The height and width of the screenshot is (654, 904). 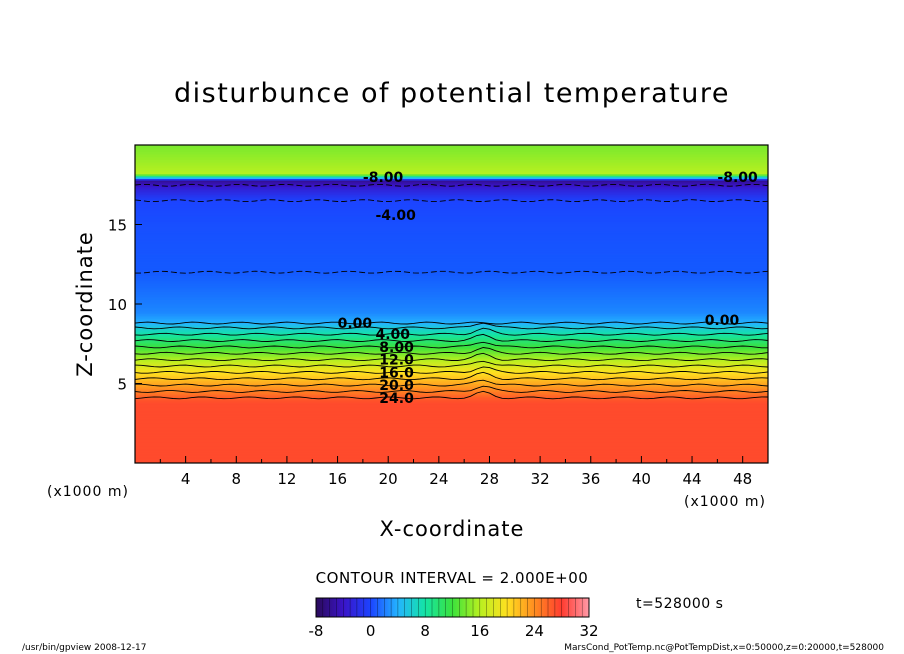 I want to click on contour-label: 20.0, so click(x=396, y=386).